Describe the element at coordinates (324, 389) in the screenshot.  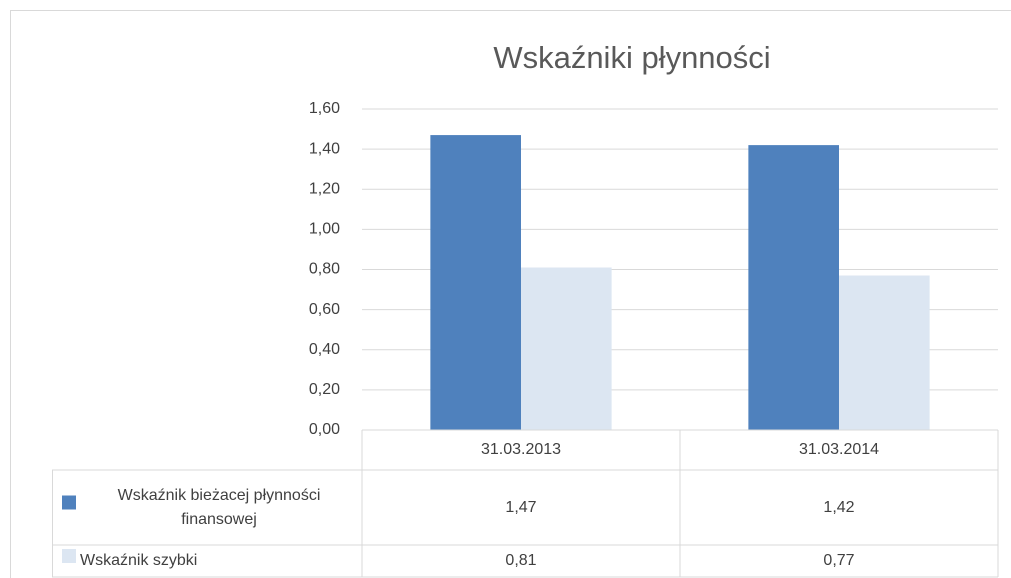
I see `y-tick-label: 0,20` at that location.